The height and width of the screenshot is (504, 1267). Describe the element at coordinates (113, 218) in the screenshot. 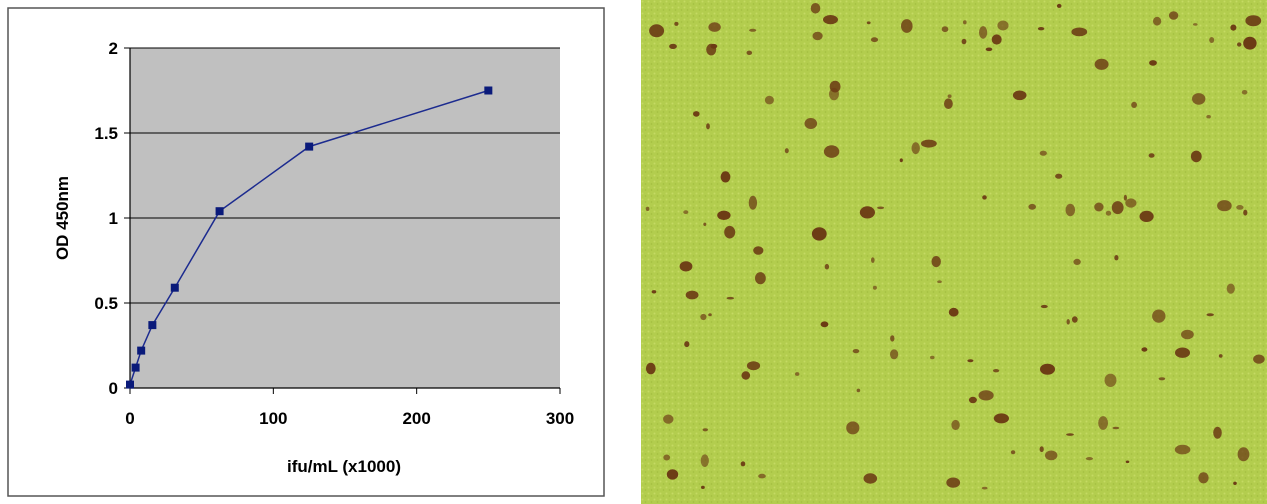

I see `y-tick-label: 1` at that location.